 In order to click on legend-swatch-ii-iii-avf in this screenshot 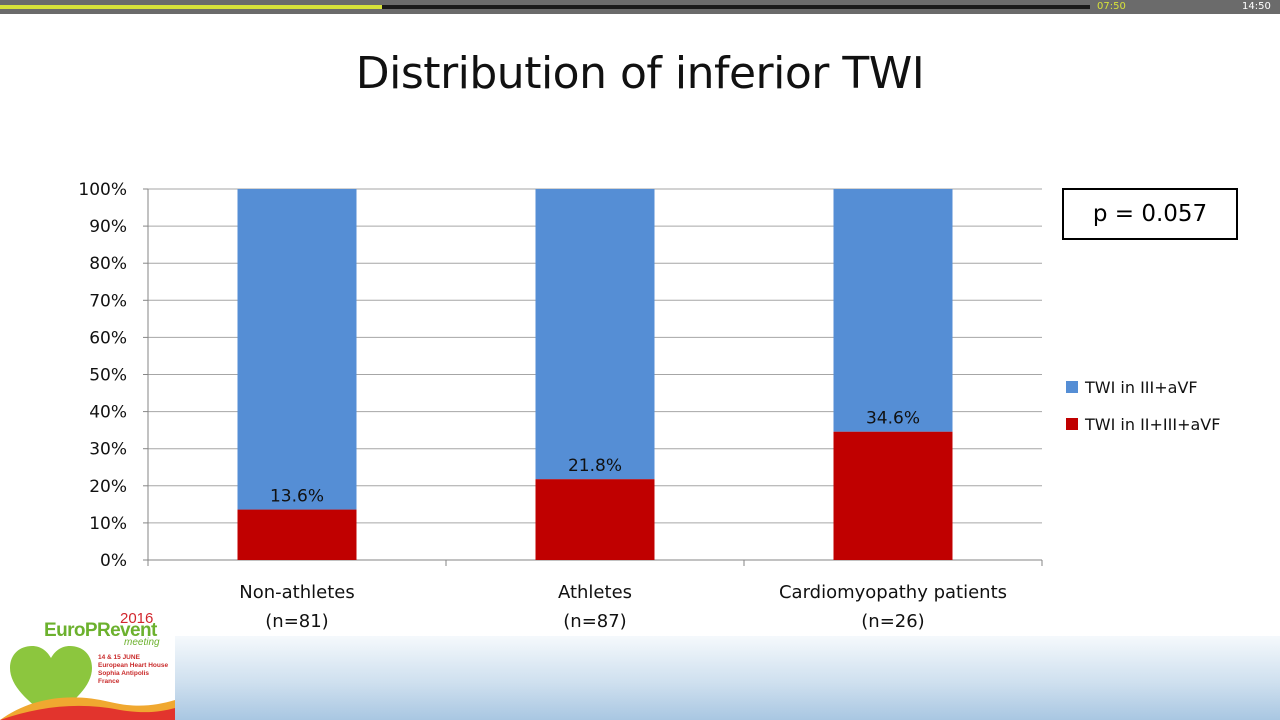, I will do `click(1072, 424)`.